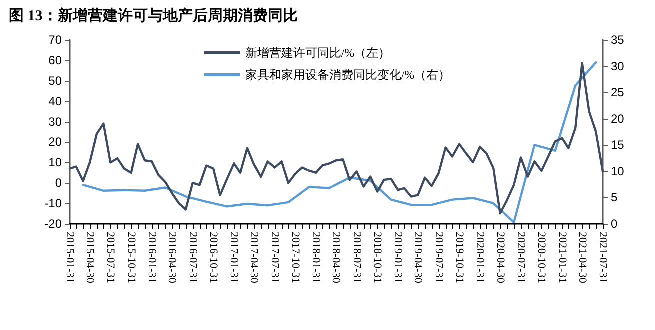 This screenshot has width=655, height=330. Describe the element at coordinates (618, 40) in the screenshot. I see `y2-tick-label: 35` at that location.